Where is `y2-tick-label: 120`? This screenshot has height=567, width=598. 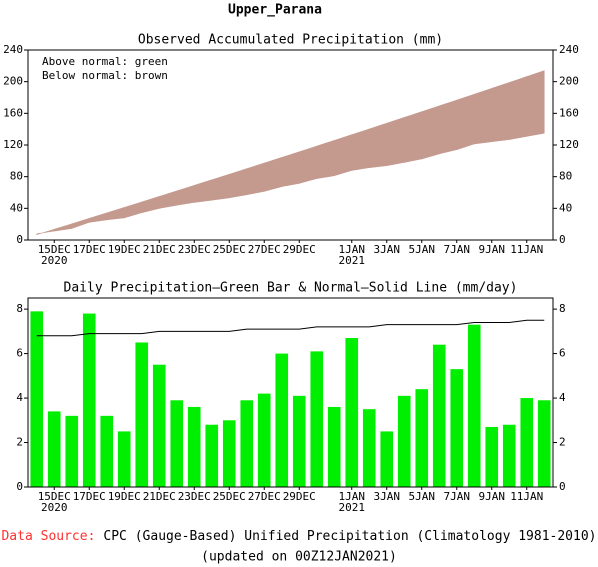 y2-tick-label: 120 is located at coordinates (569, 144).